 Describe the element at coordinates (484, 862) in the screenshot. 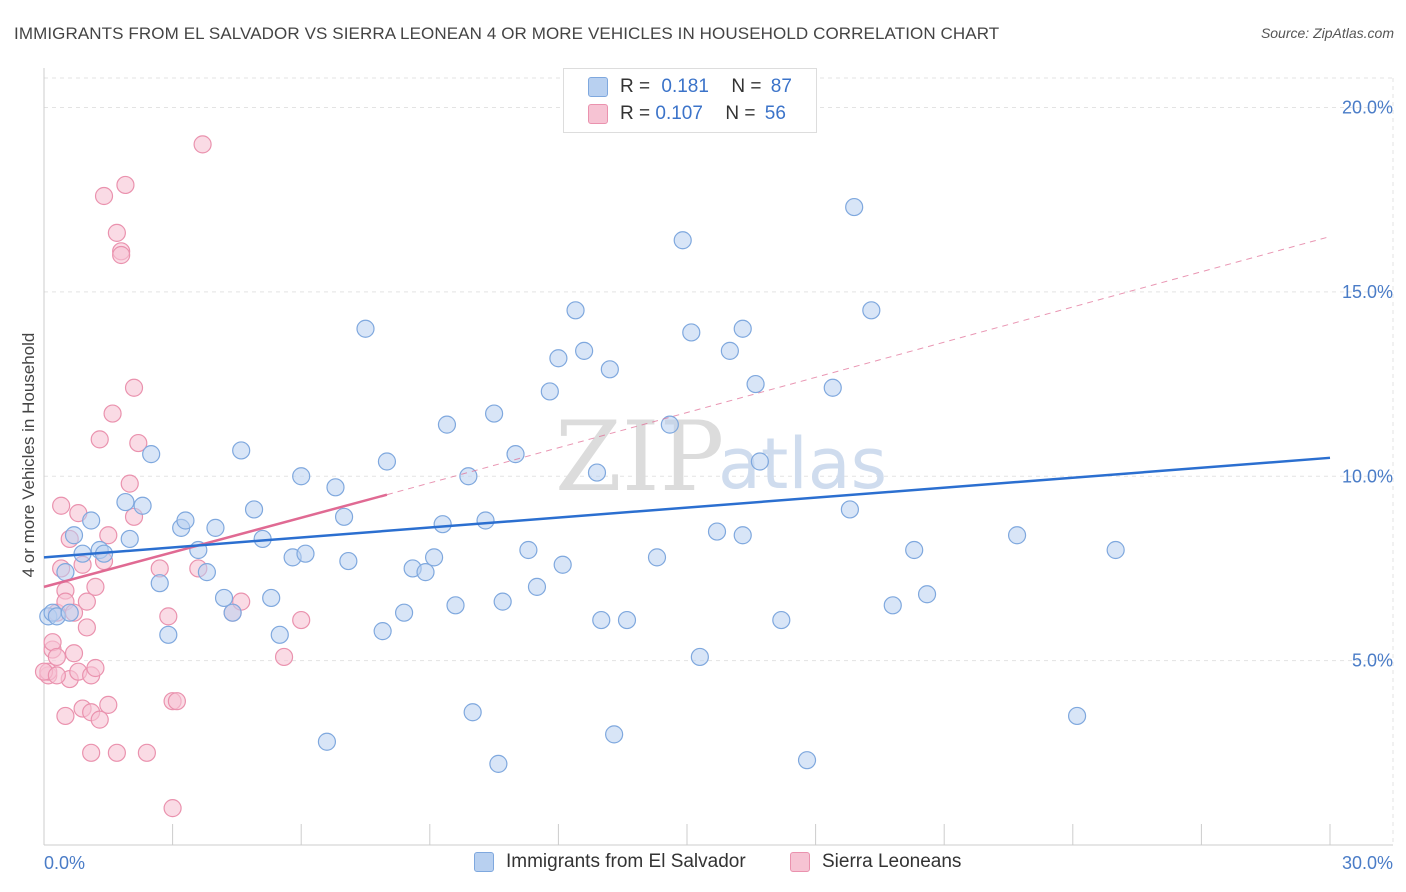

I see `bottom-swatch-blue` at that location.